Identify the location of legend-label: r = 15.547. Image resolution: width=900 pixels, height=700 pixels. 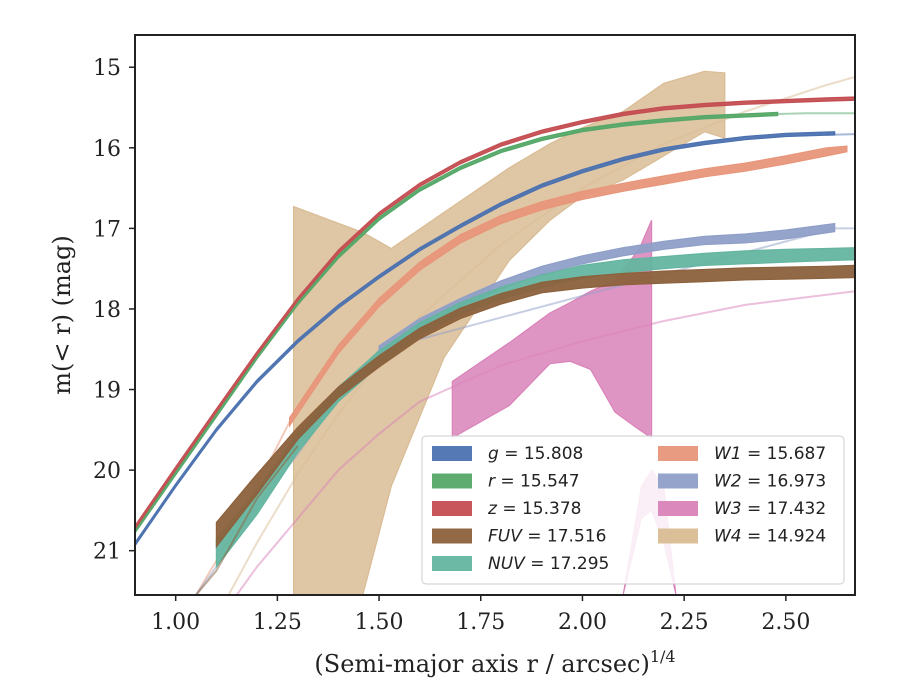
(534, 482).